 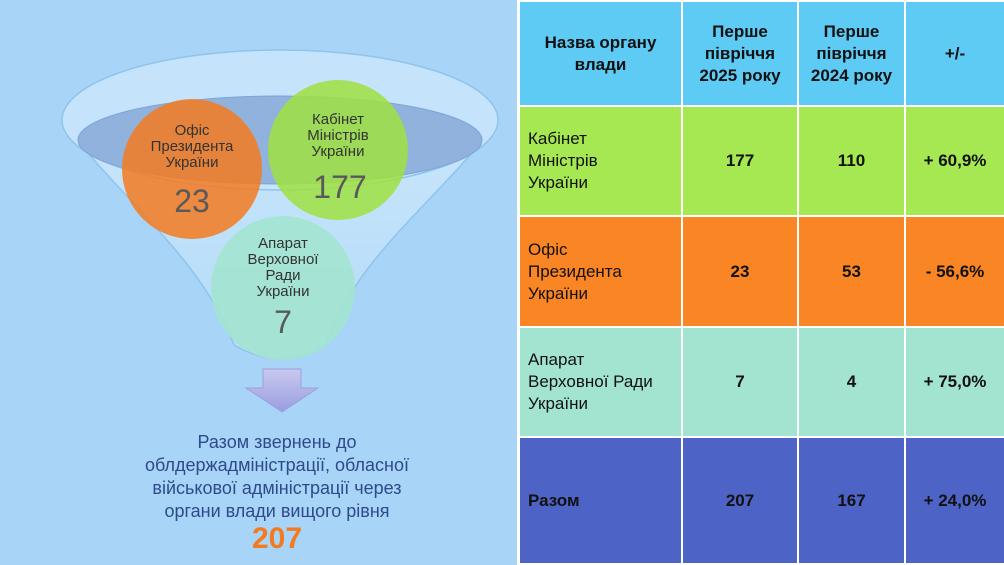 I want to click on label-line: Президента, so click(x=192, y=146).